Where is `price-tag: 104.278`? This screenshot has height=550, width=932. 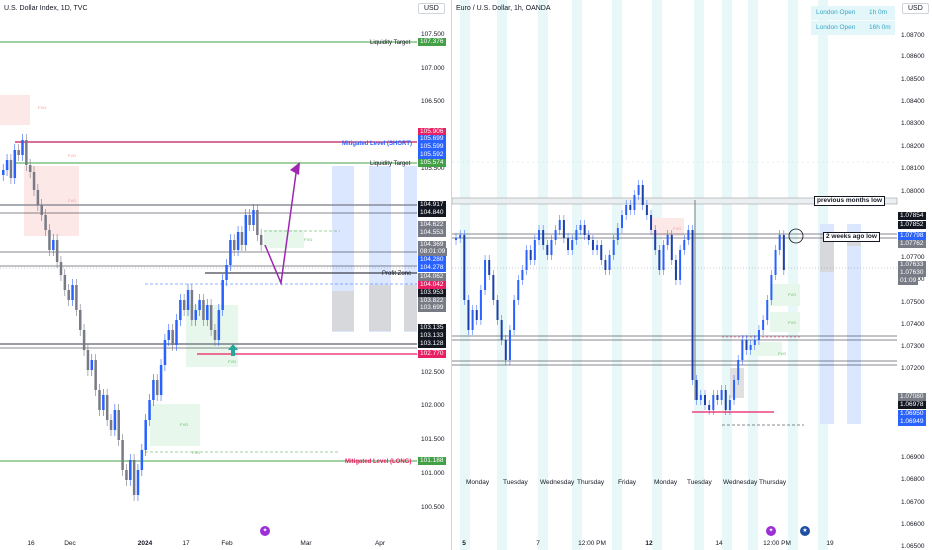 price-tag: 104.278 is located at coordinates (432, 268).